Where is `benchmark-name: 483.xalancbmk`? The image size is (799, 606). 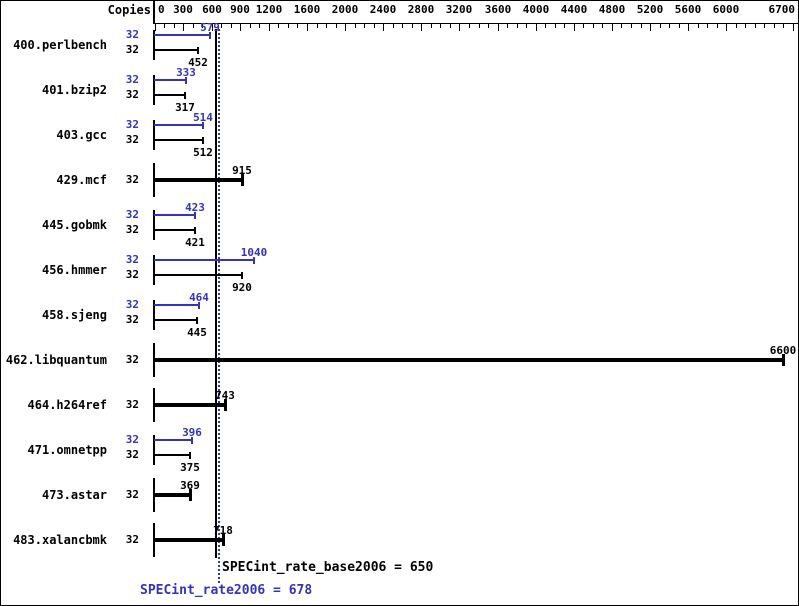
benchmark-name: 483.xalancbmk is located at coordinates (60, 540).